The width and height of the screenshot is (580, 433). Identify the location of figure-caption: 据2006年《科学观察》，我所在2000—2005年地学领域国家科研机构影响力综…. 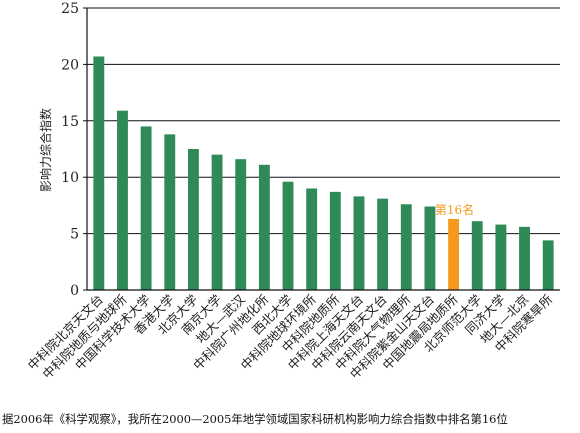
(255, 419).